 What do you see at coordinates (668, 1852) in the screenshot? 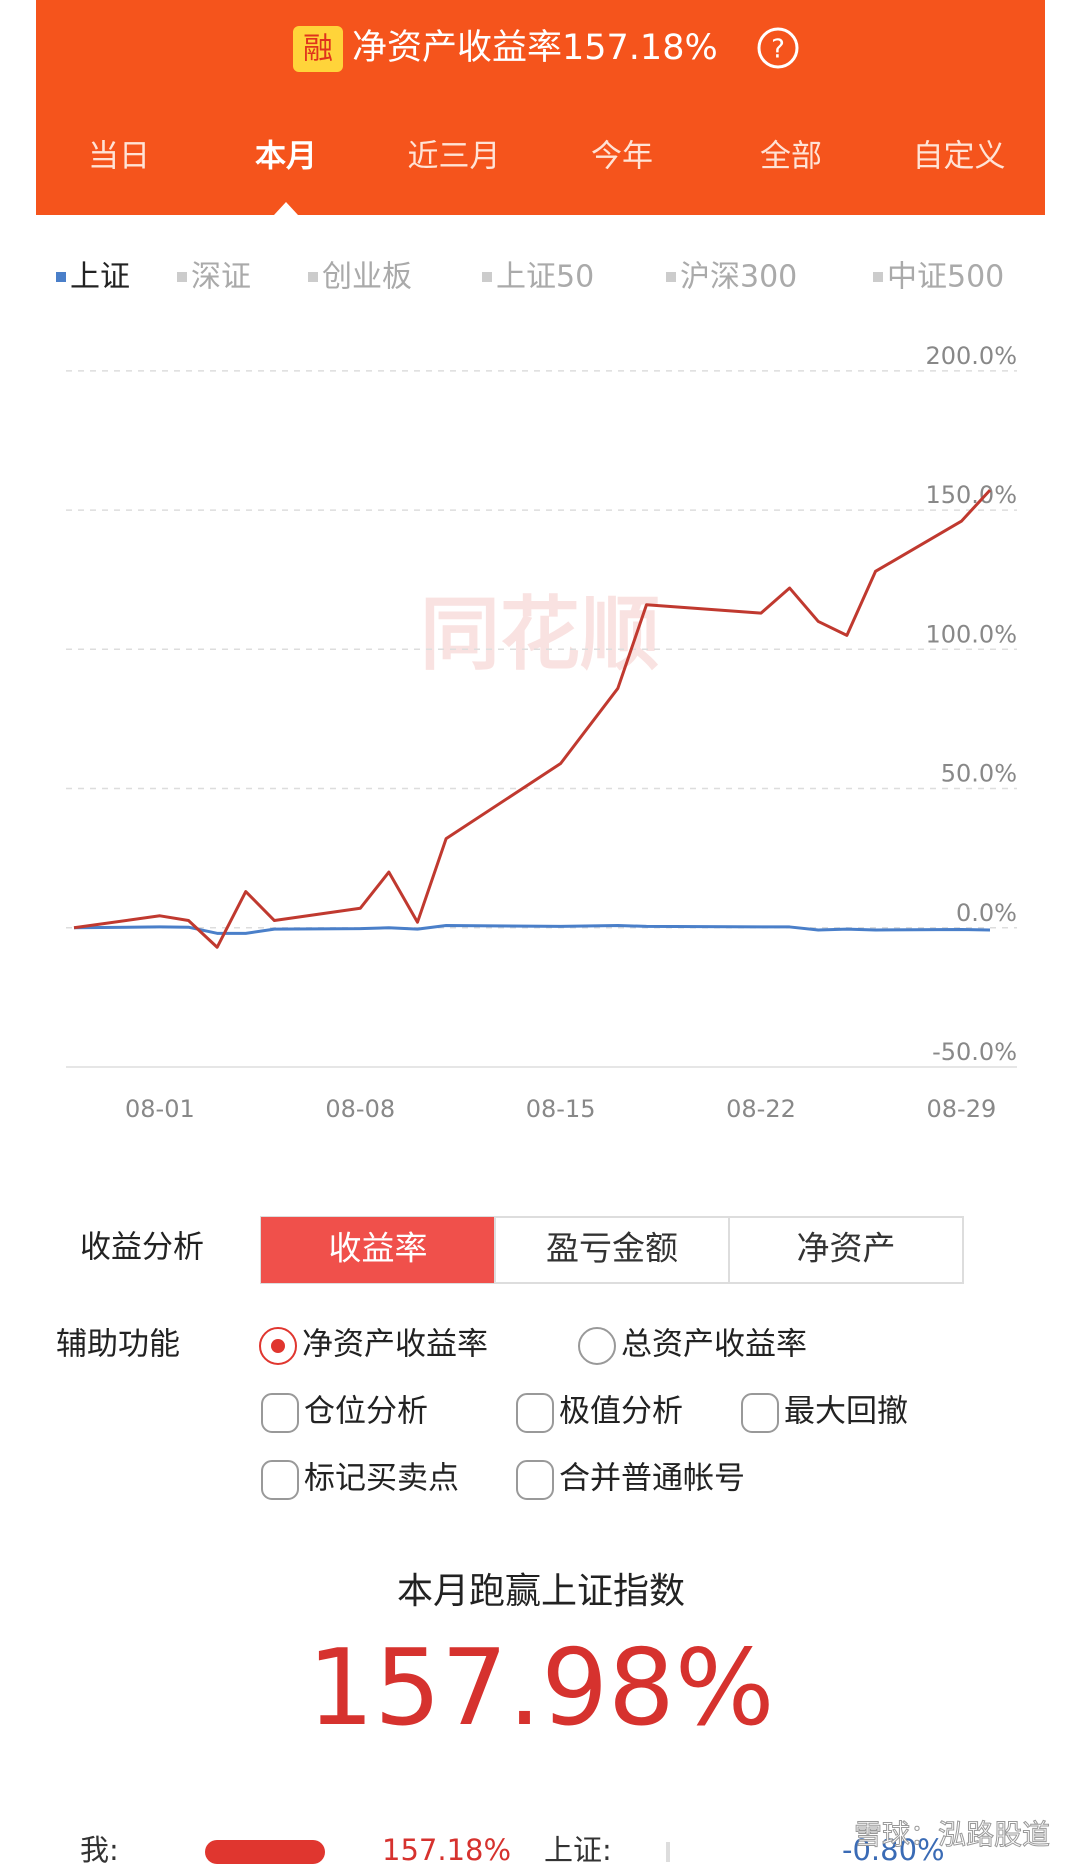
I see `index-bar` at bounding box center [668, 1852].